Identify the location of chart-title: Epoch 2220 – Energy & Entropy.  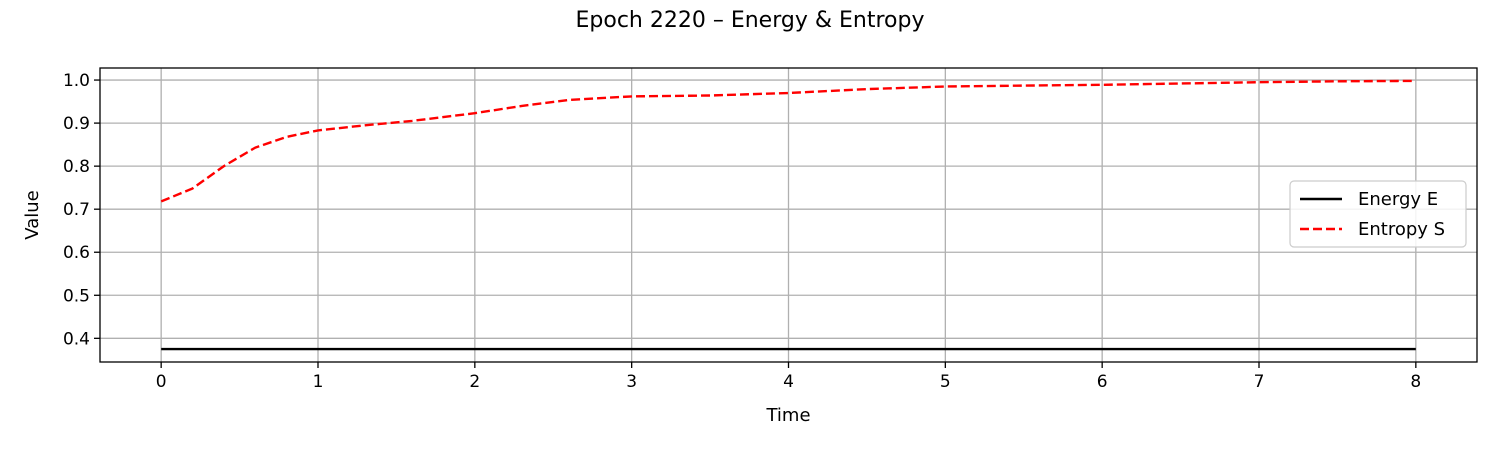
(750, 20).